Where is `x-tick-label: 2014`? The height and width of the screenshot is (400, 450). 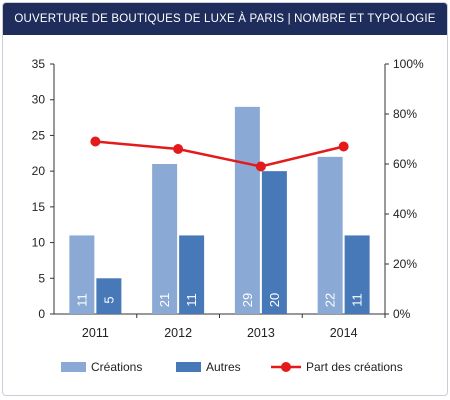 x-tick-label: 2014 is located at coordinates (344, 333).